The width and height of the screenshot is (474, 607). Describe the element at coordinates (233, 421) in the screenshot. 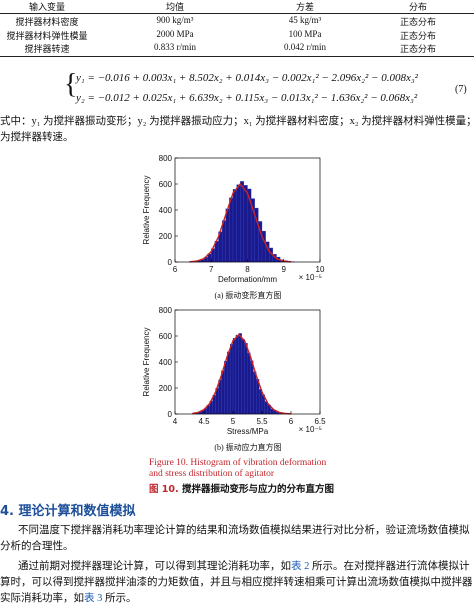

I see `x-tick-label: 5` at that location.